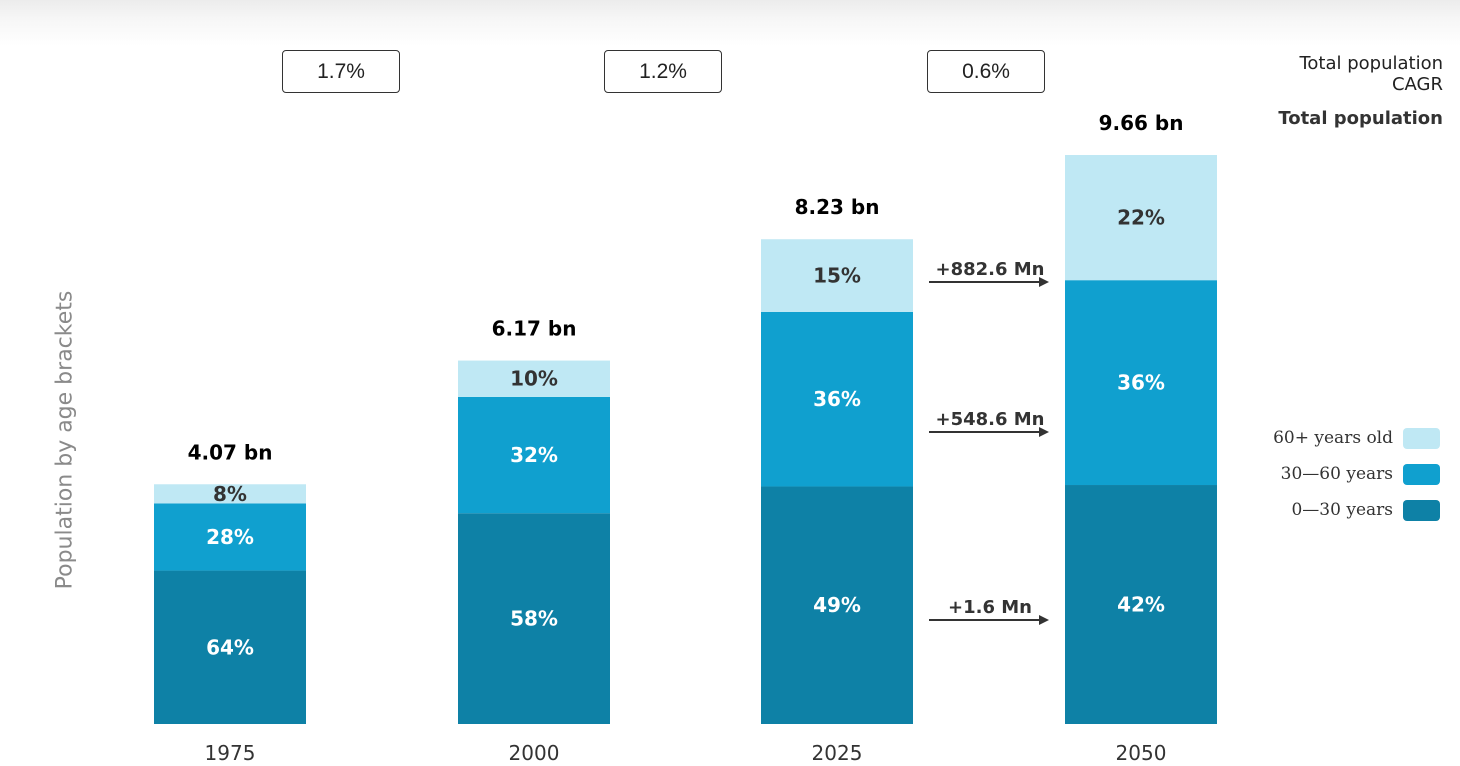  Describe the element at coordinates (1360, 118) in the screenshot. I see `total-row-label: Total population` at that location.